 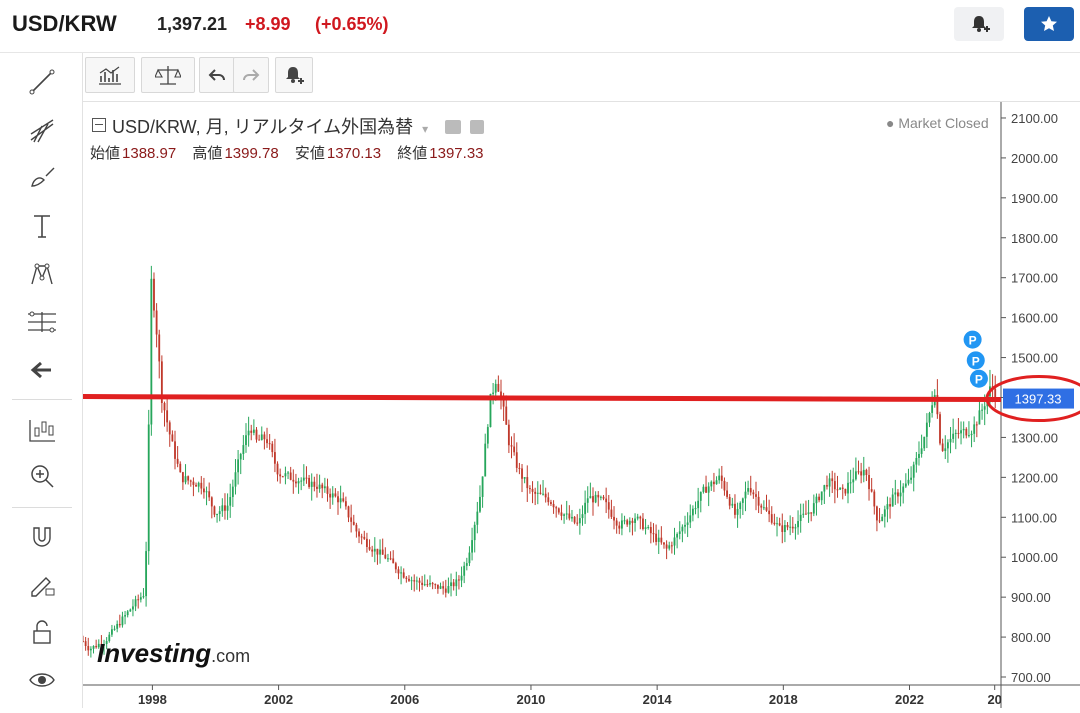 What do you see at coordinates (173, 653) in the screenshot?
I see `investing-logo: Investing.com` at bounding box center [173, 653].